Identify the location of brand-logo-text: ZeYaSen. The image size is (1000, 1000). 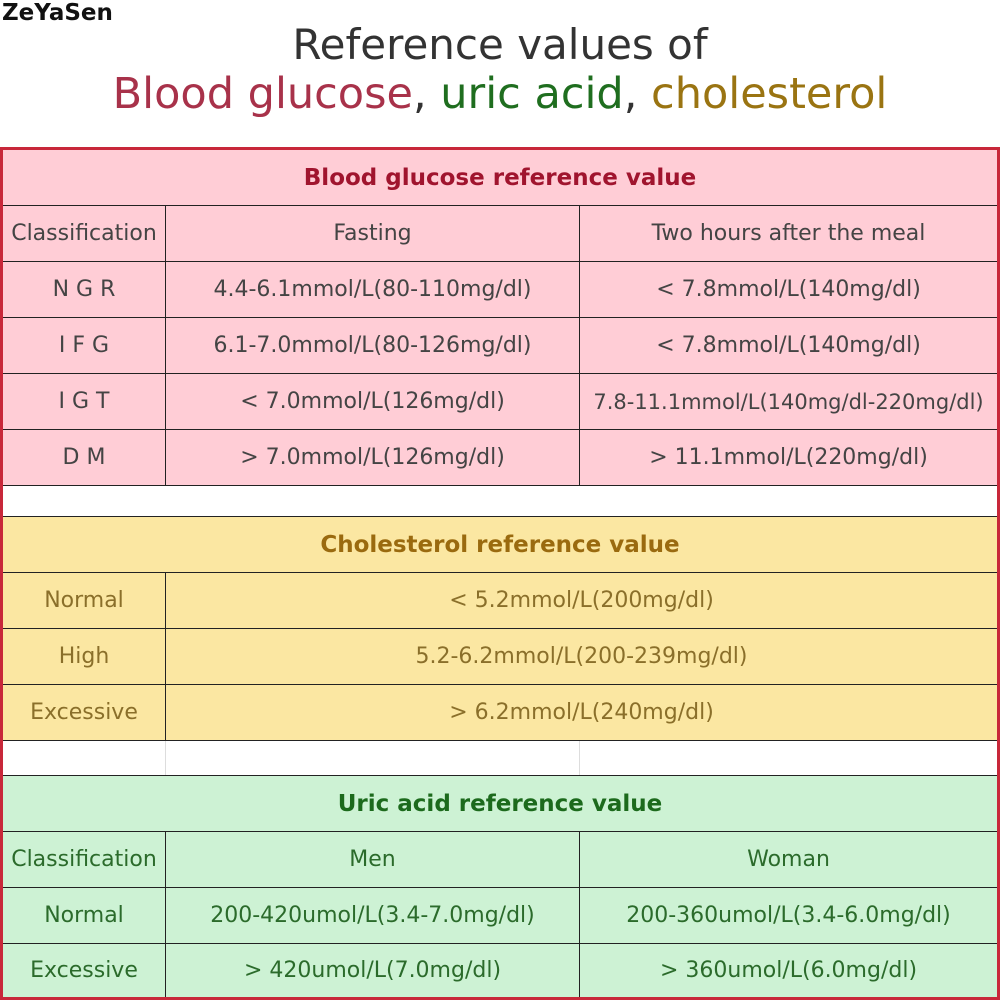
(57, 13).